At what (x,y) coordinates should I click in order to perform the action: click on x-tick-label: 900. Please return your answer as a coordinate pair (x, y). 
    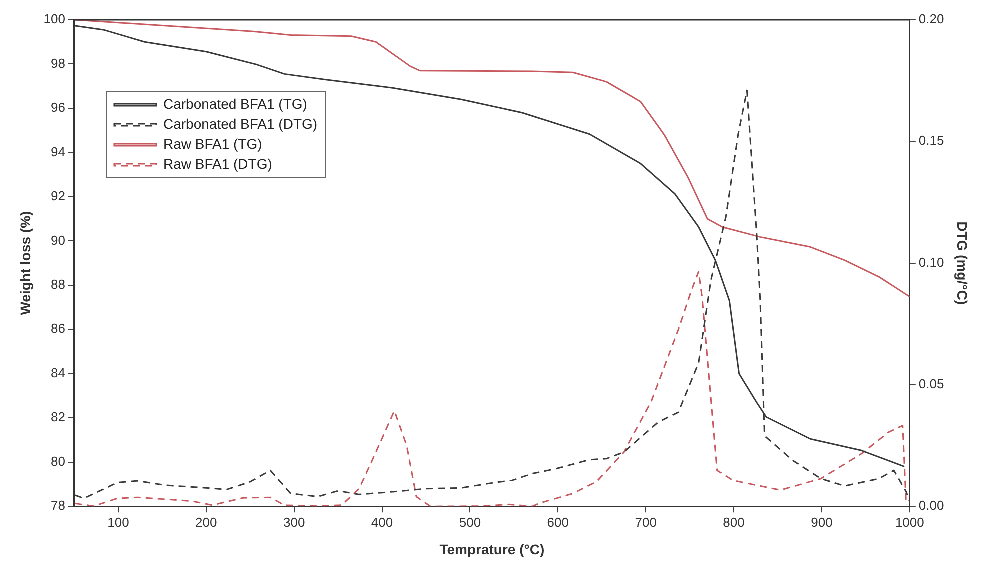
    Looking at the image, I should click on (822, 522).